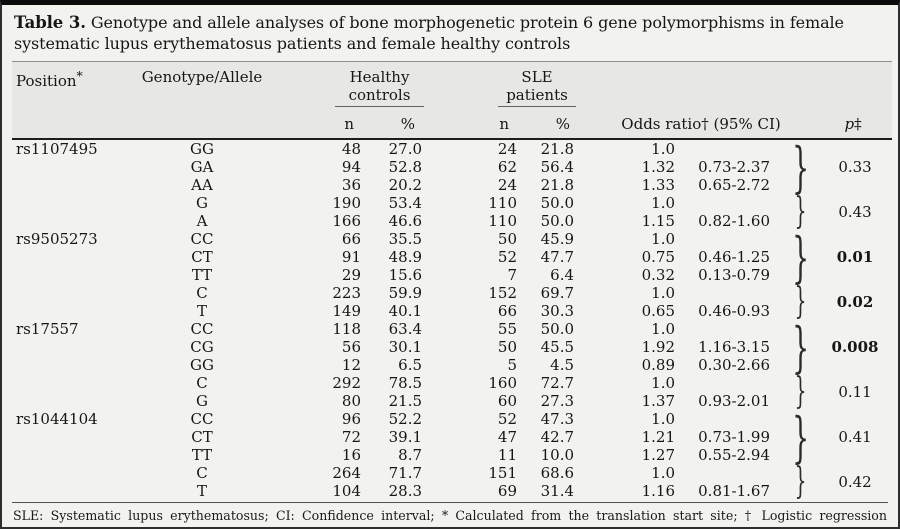  What do you see at coordinates (202, 220) in the screenshot?
I see `cell-genotype: A` at bounding box center [202, 220].